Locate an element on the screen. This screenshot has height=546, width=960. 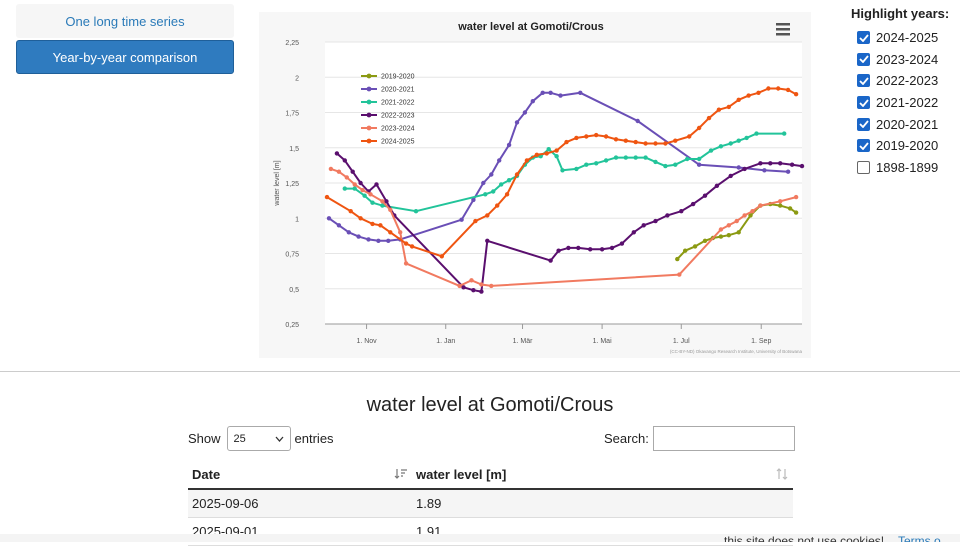
check-icon is located at coordinates (863, 59).